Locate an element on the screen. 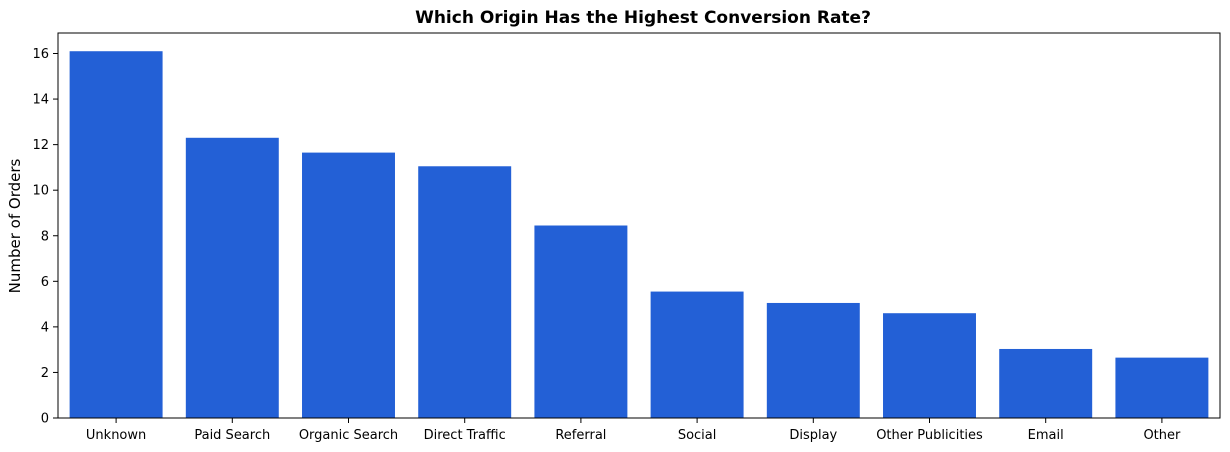  x-tick-label: Other Publicities is located at coordinates (929, 435).